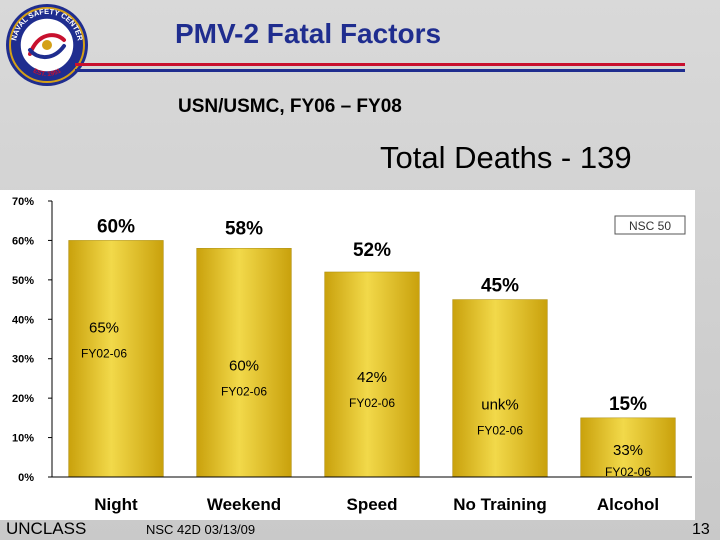 This screenshot has width=720, height=540. What do you see at coordinates (46, 528) in the screenshot?
I see `classification-label: UNCLASS` at bounding box center [46, 528].